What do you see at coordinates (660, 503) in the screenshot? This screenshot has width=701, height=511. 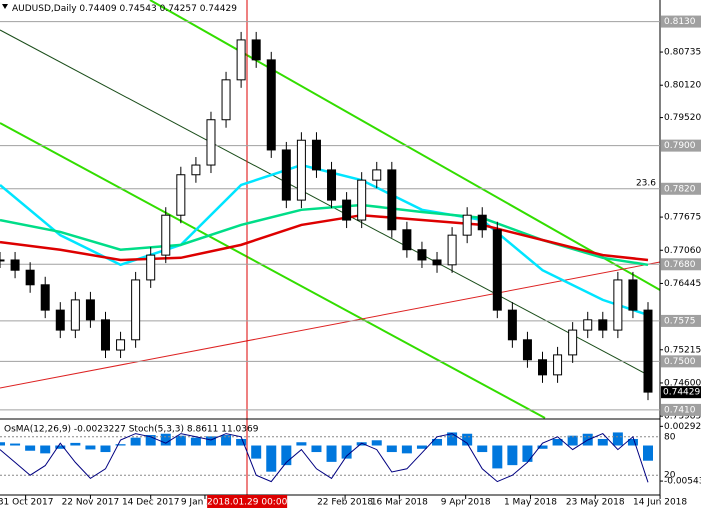 I see `x-tick-label: 14 Jun 2018` at bounding box center [660, 503].